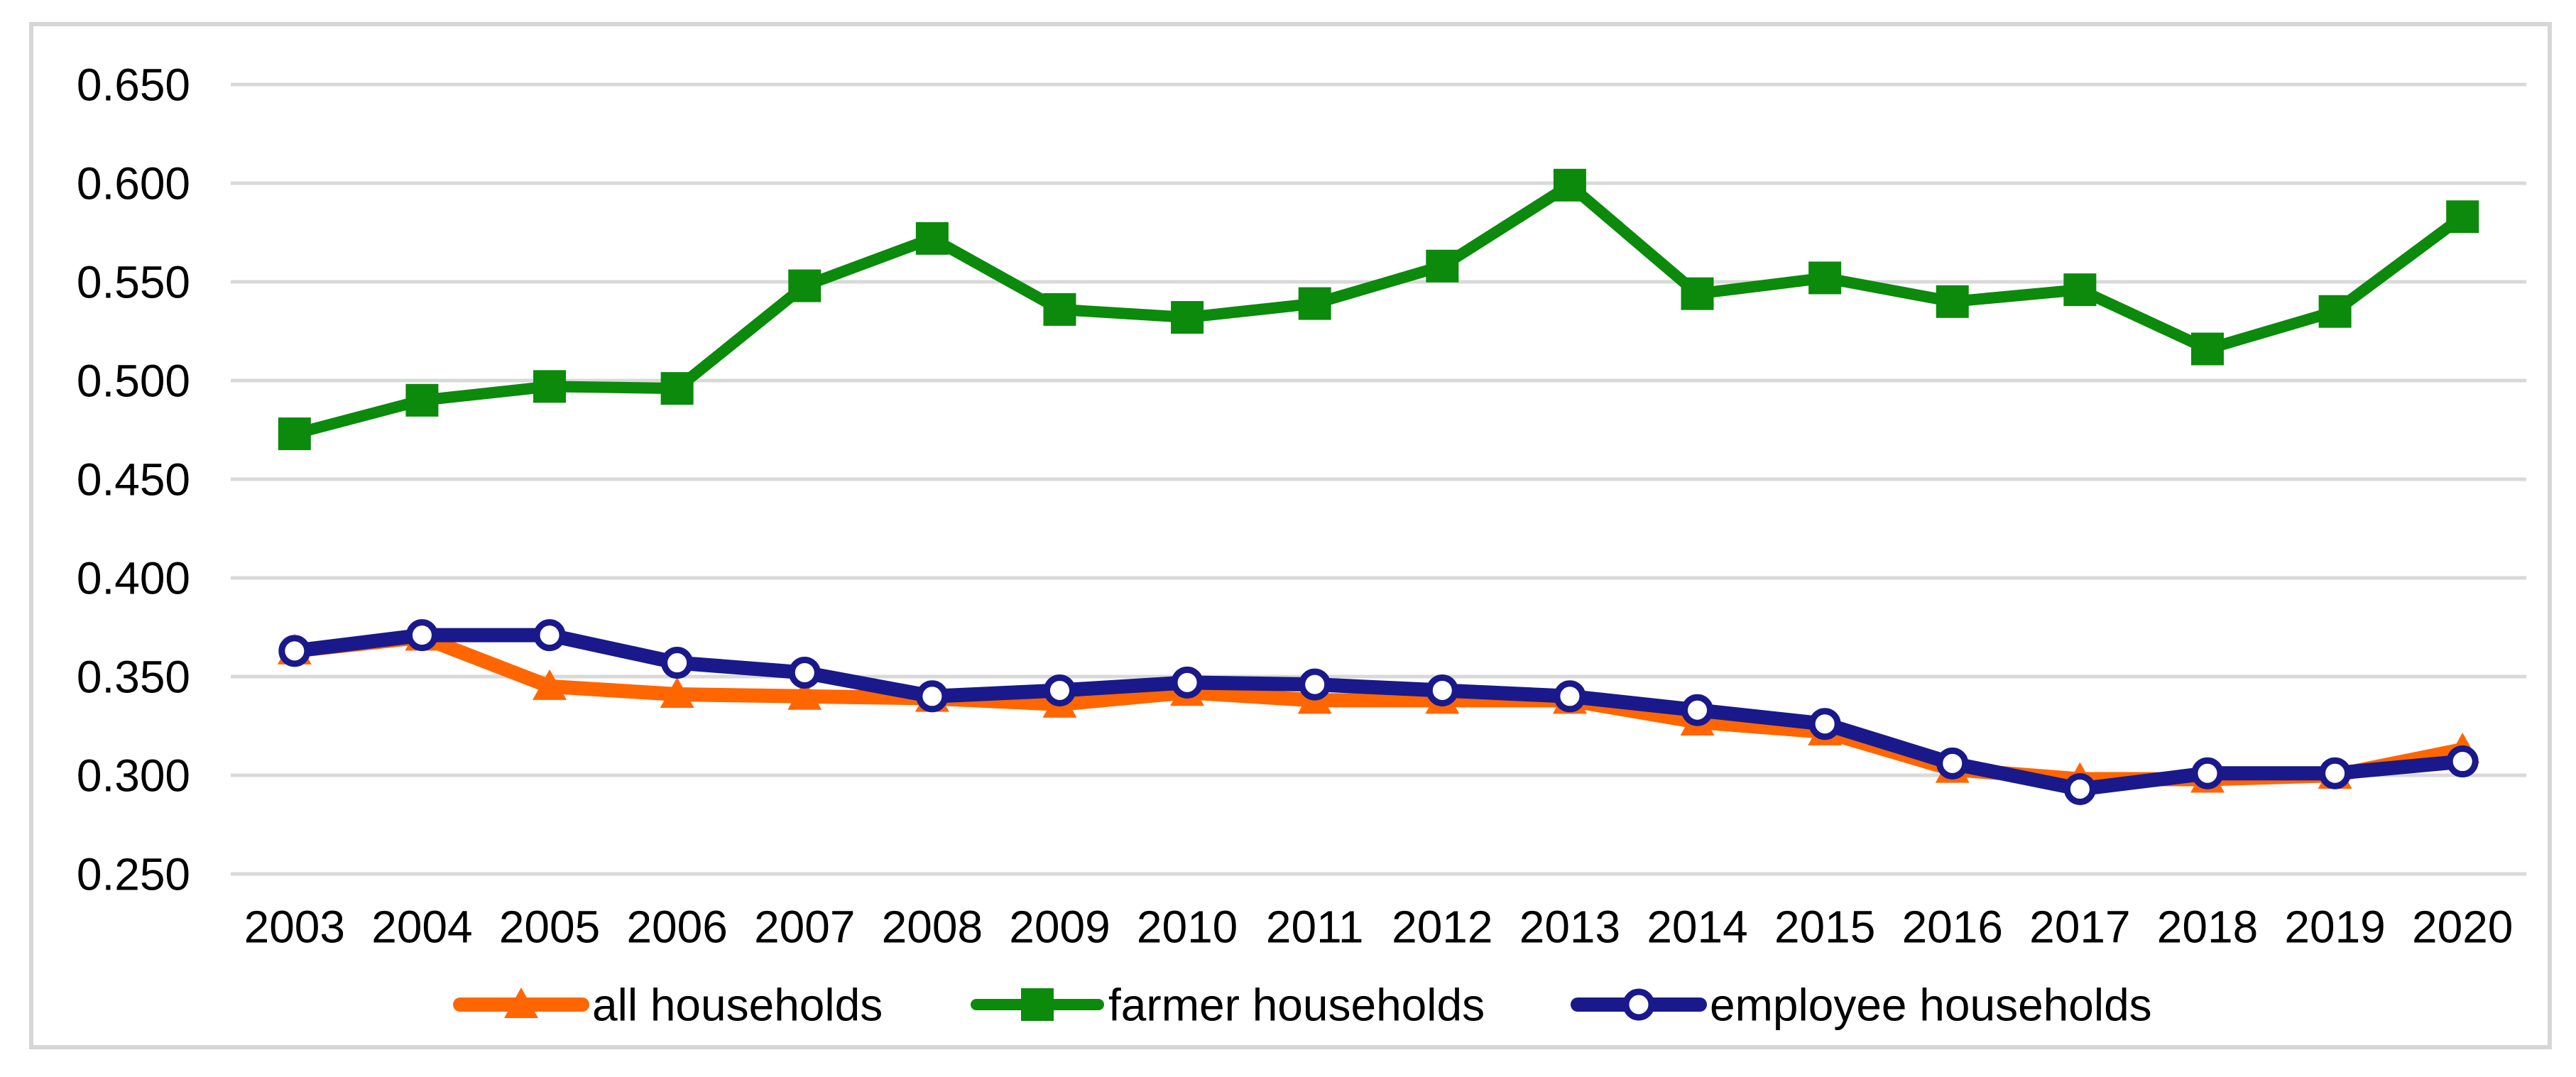  What do you see at coordinates (1315, 926) in the screenshot?
I see `x-axis-tick-label: 2011` at bounding box center [1315, 926].